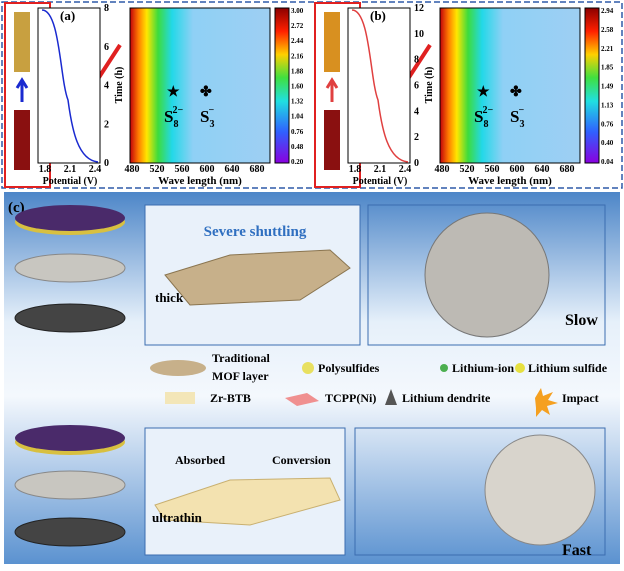  Describe the element at coordinates (297, 71) in the screenshot. I see `colorbar-tick-label: 1.88` at that location.